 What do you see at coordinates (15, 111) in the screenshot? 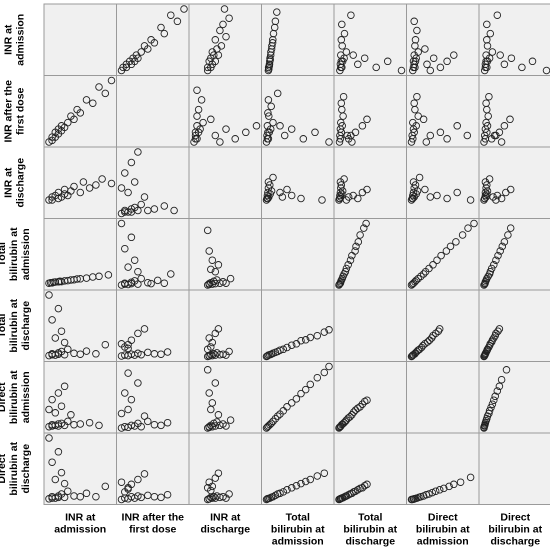
I see `row-label: INR after thefirst dose` at bounding box center [15, 111].